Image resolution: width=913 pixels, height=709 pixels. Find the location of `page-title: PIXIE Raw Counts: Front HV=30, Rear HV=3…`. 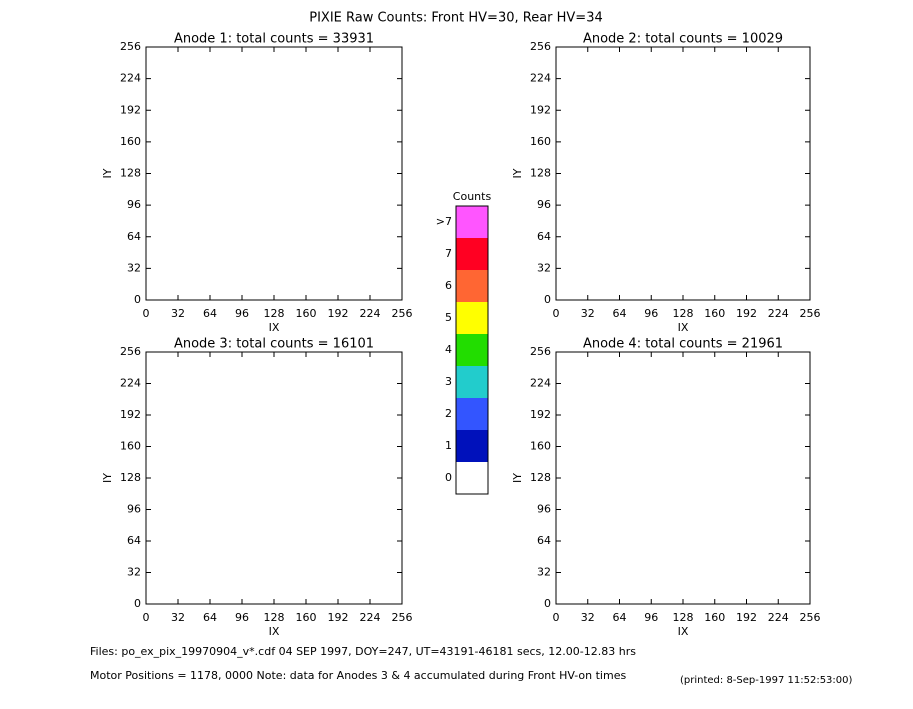

page-title: PIXIE Raw Counts: Front HV=30, Rear HV=3… is located at coordinates (456, 18).